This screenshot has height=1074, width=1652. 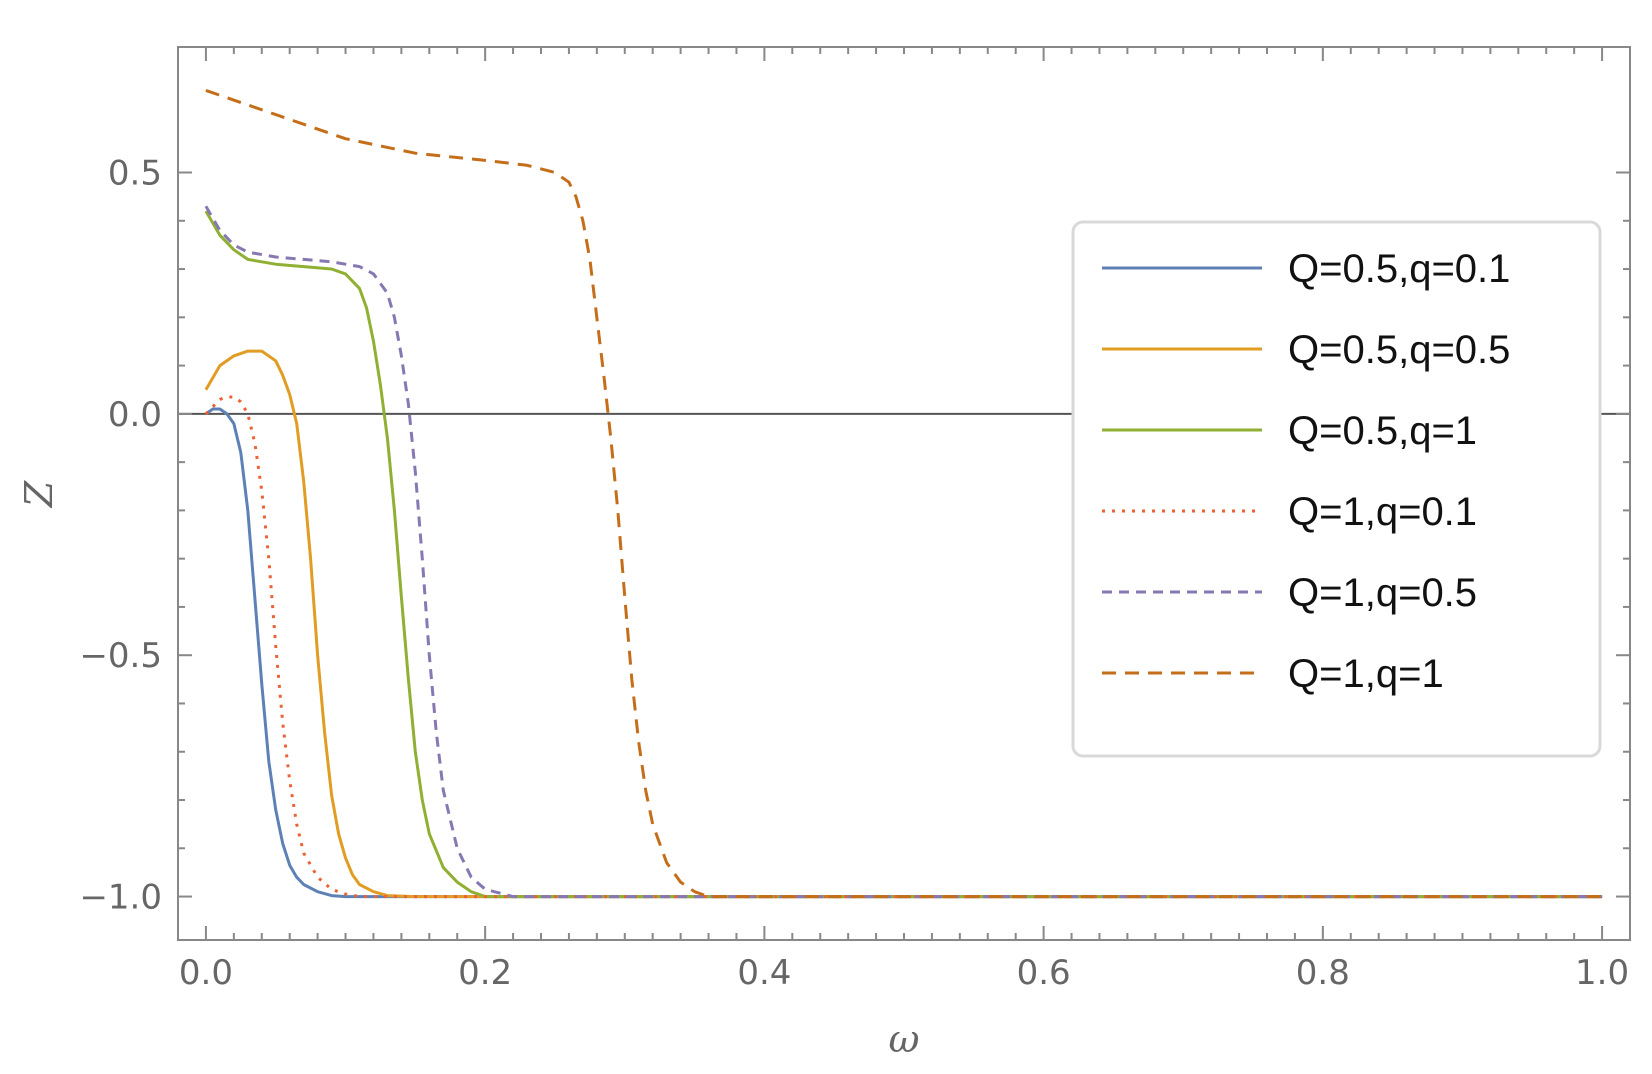 What do you see at coordinates (206, 973) in the screenshot?
I see `x-tick-label: 0.0` at bounding box center [206, 973].